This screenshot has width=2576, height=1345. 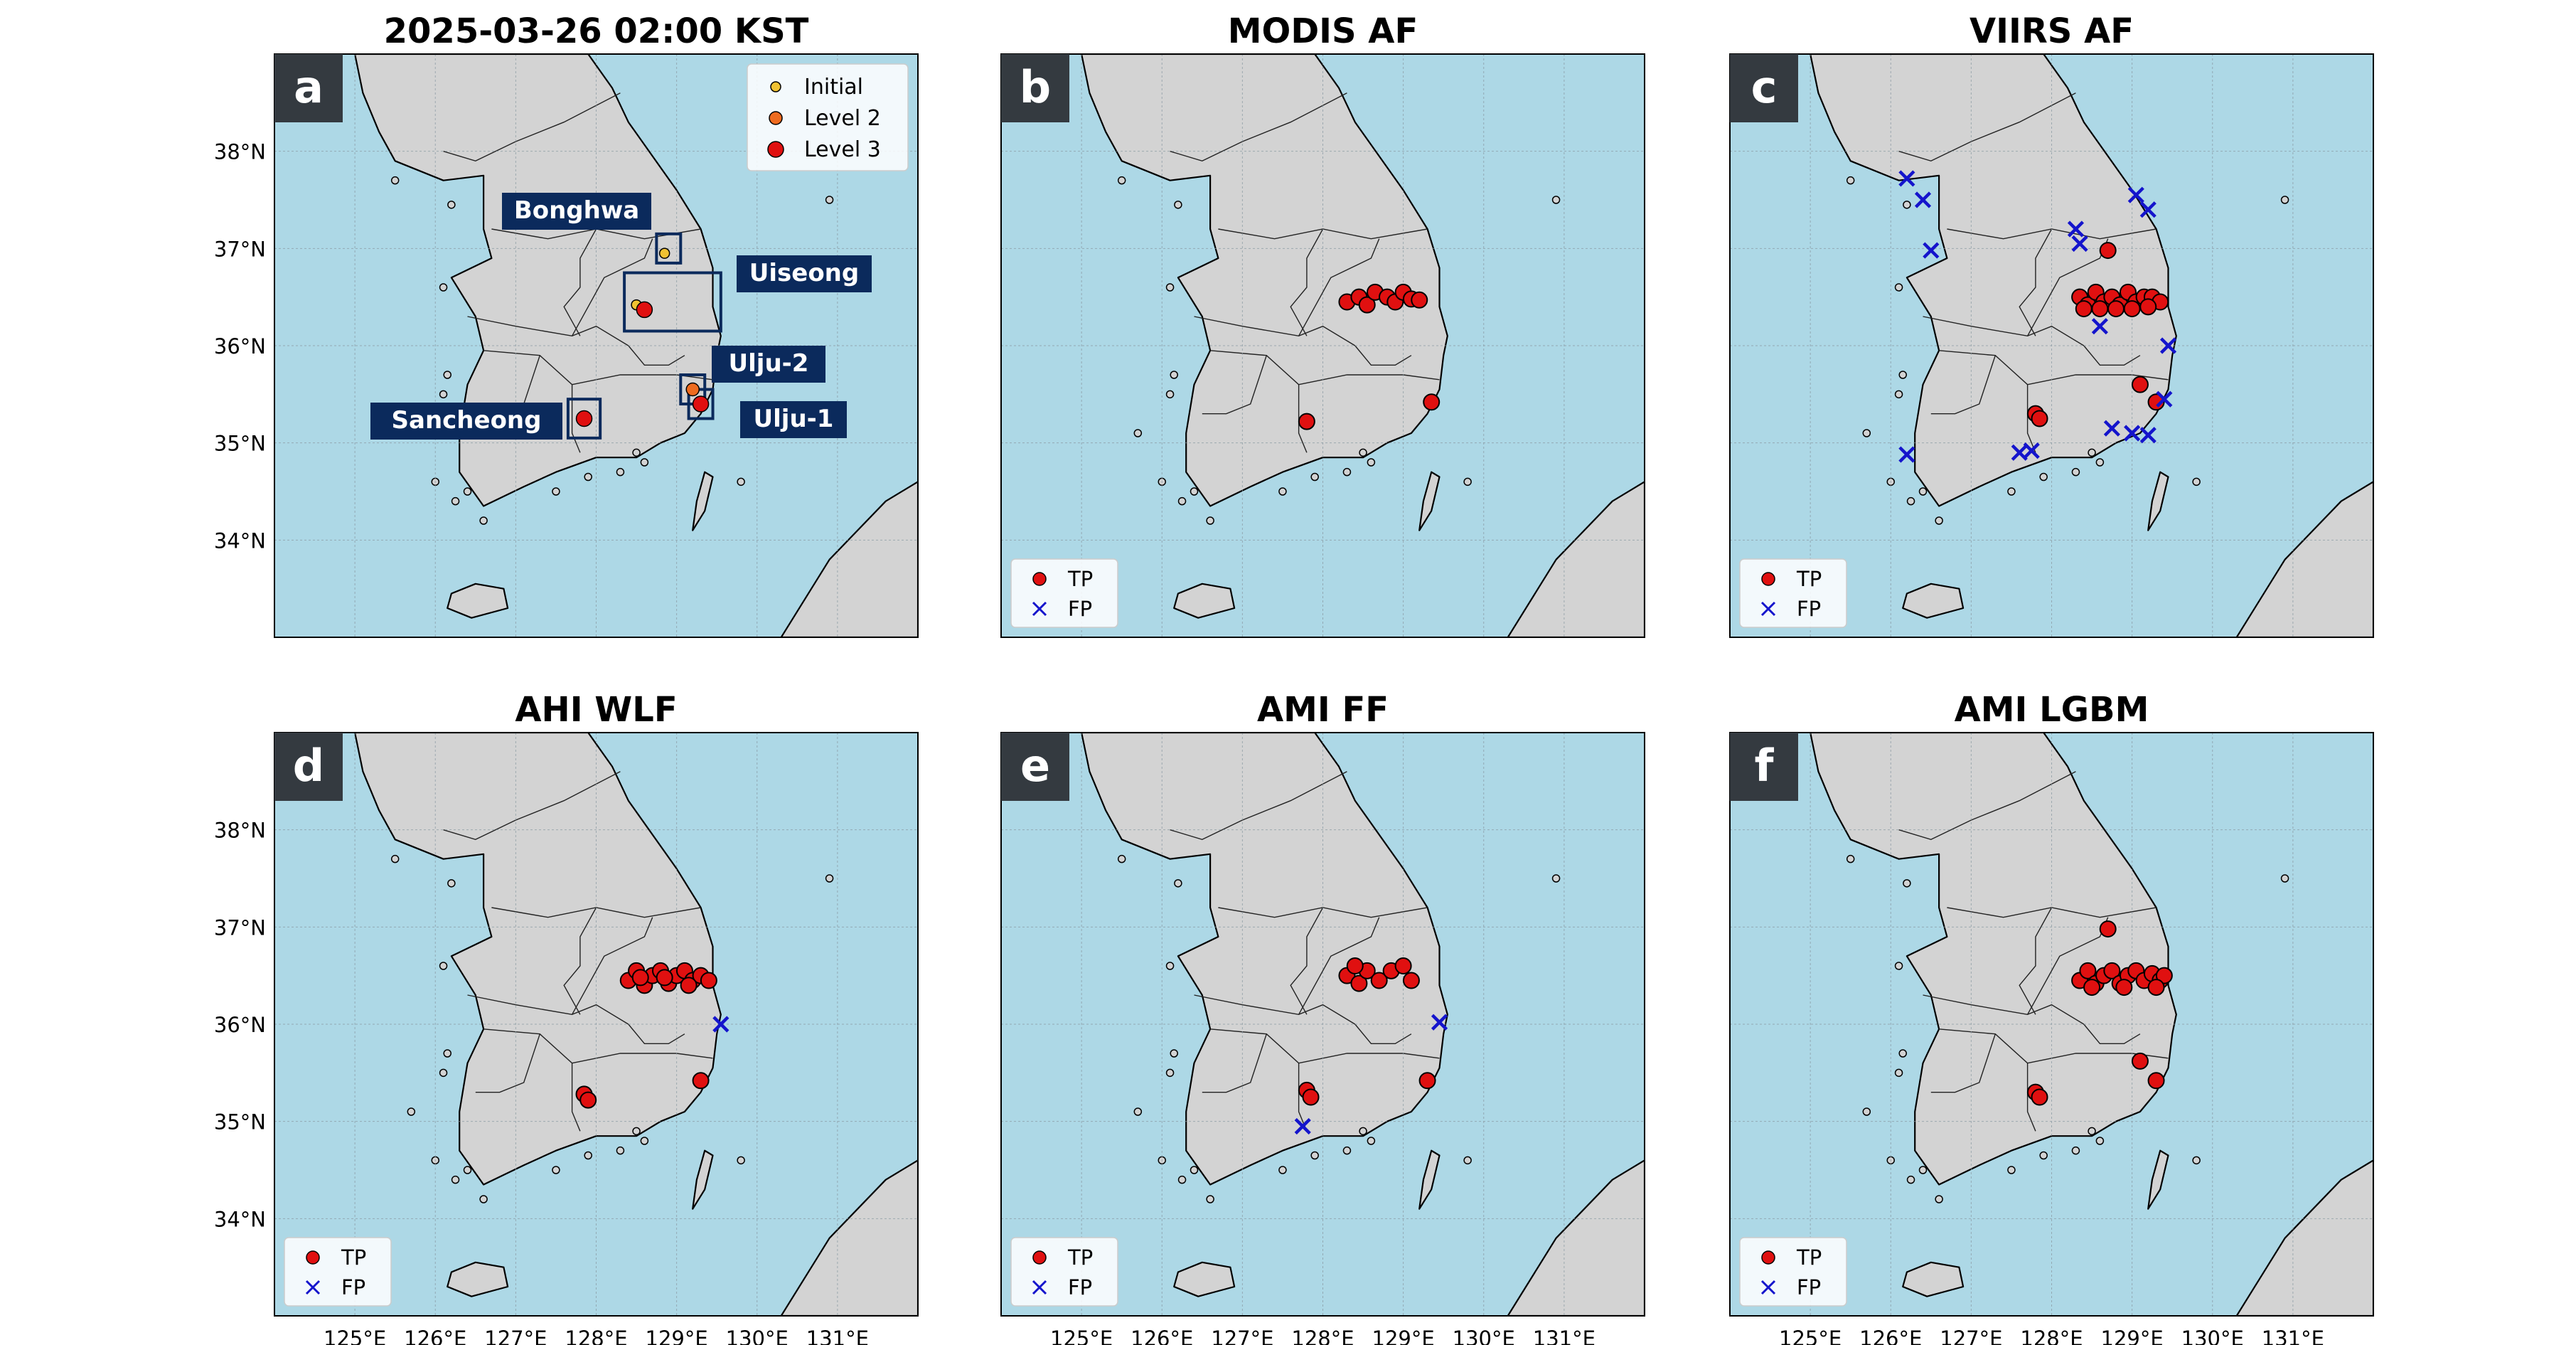 I want to click on panel-letter: a, so click(x=309, y=87).